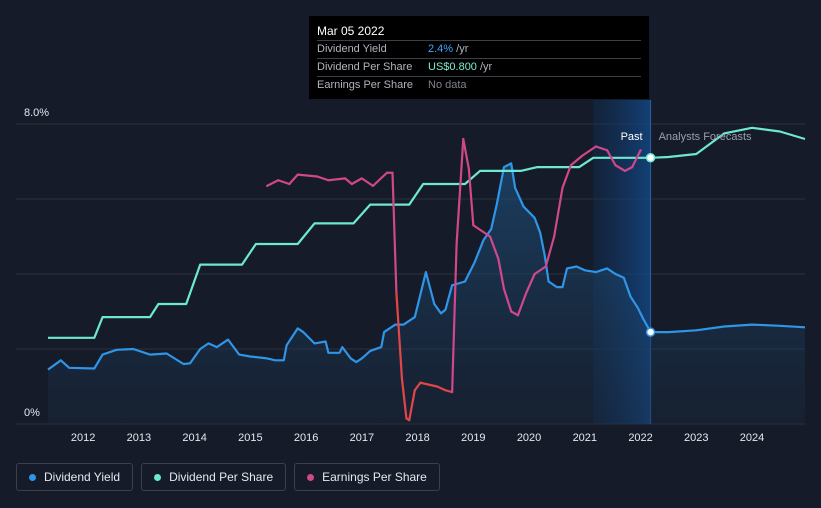  Describe the element at coordinates (250, 438) in the screenshot. I see `x-tick-label: 2015` at that location.